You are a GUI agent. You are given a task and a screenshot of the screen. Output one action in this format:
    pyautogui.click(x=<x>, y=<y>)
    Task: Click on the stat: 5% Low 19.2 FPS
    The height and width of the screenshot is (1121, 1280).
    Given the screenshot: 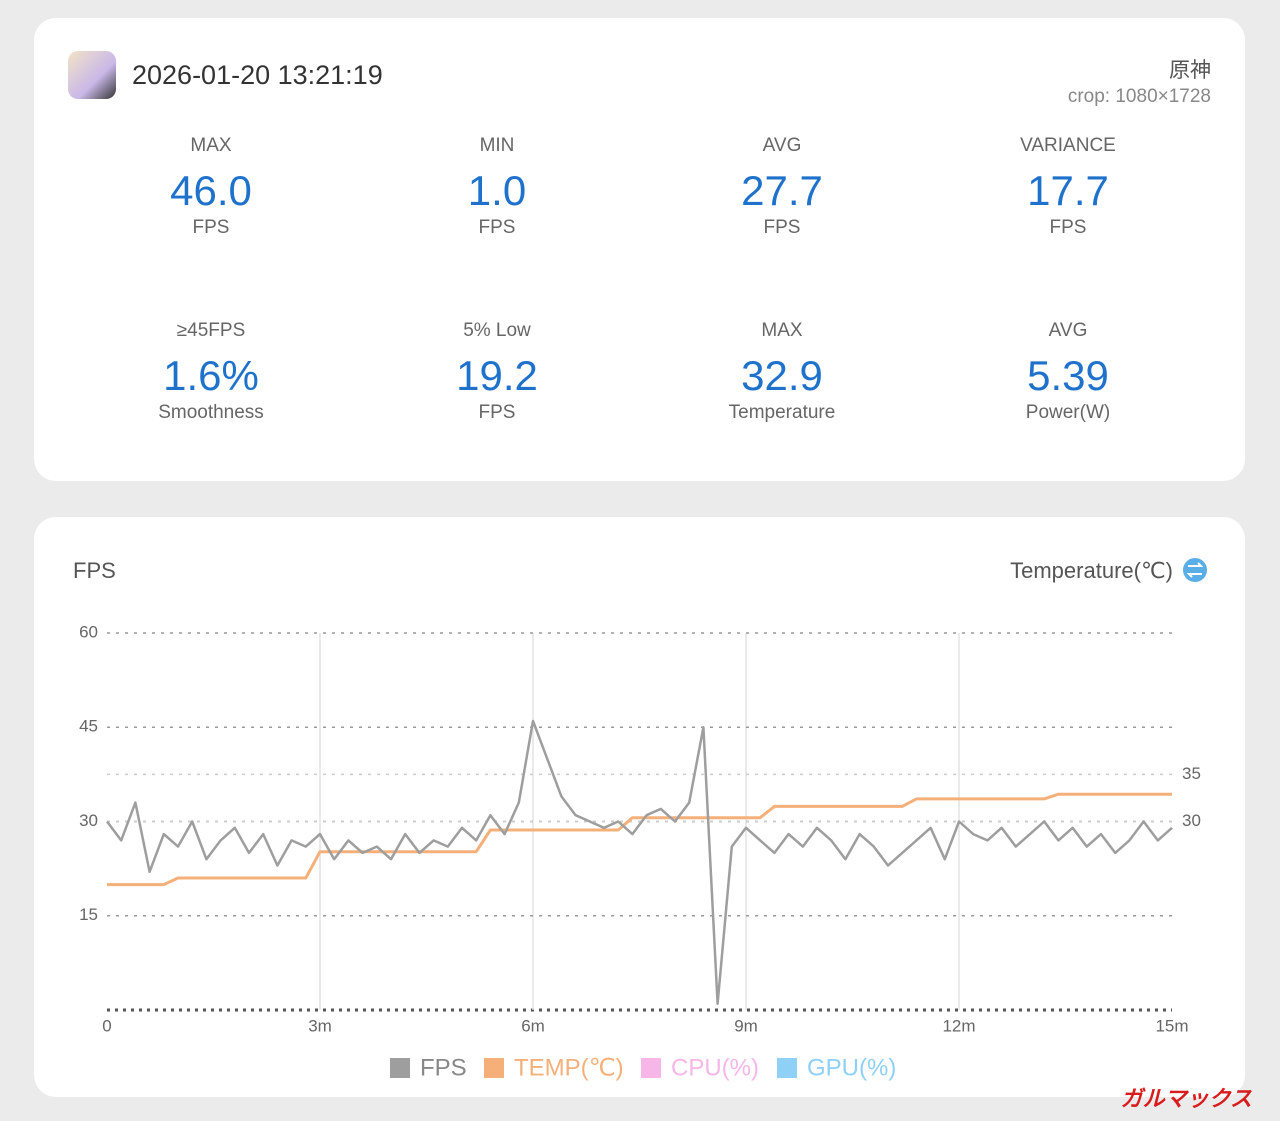 What is the action you would take?
    pyautogui.click(x=497, y=372)
    